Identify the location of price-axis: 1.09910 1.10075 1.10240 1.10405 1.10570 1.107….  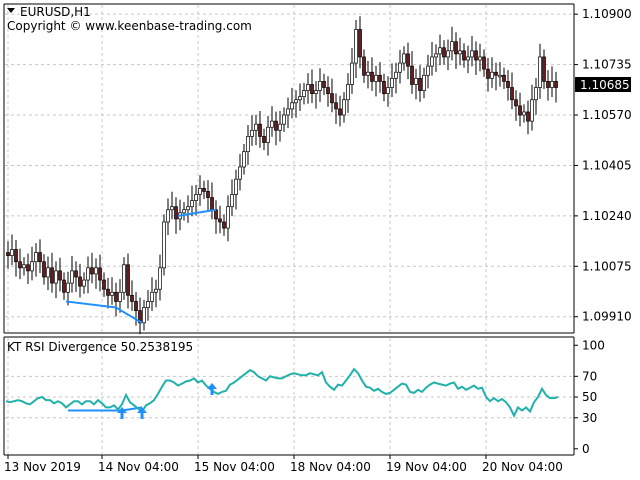
(603, 165).